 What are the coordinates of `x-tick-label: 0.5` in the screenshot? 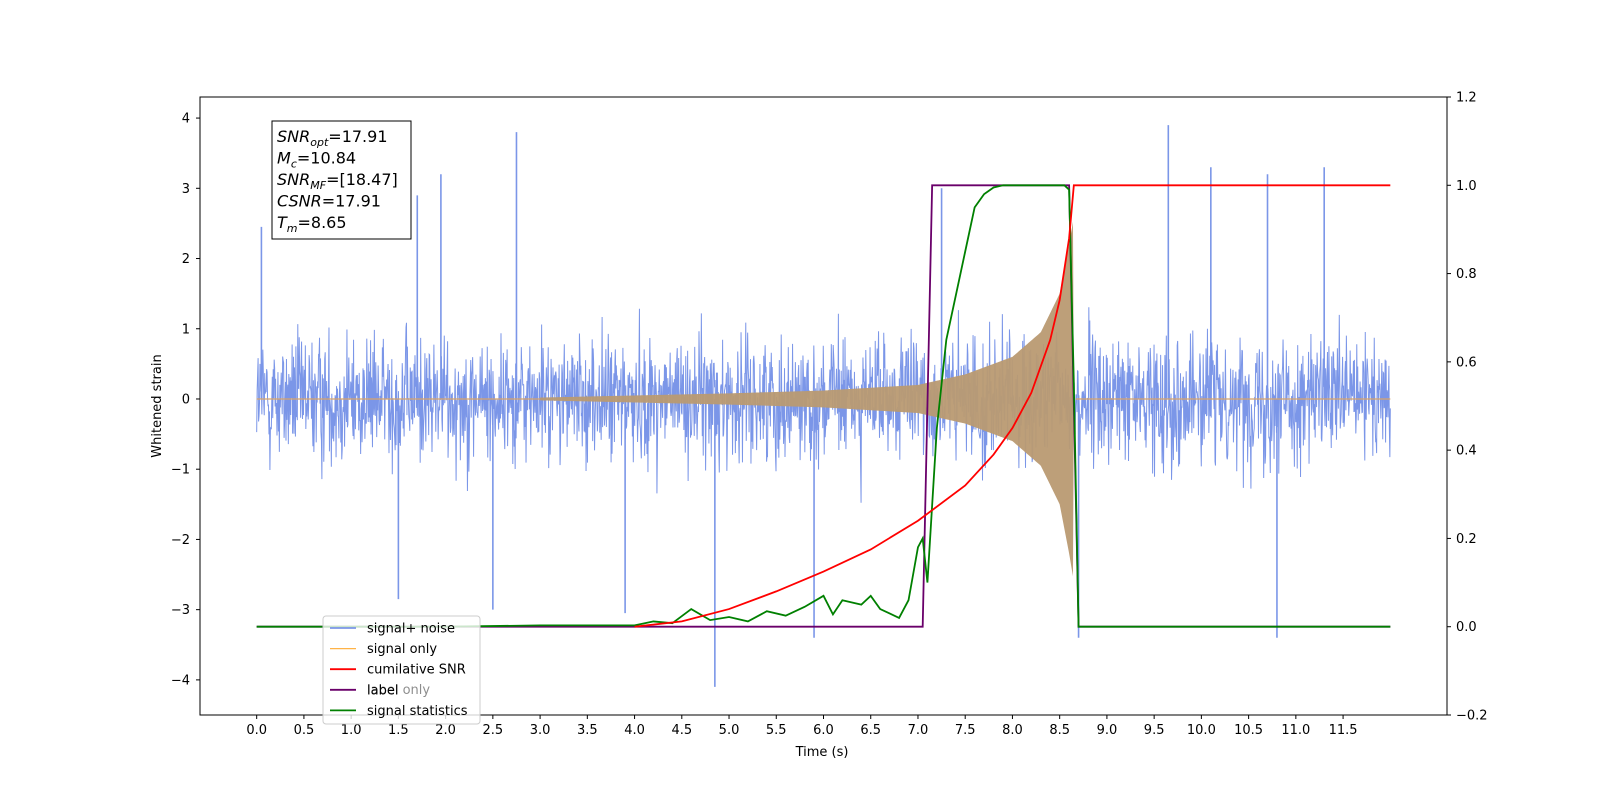 It's located at (304, 730).